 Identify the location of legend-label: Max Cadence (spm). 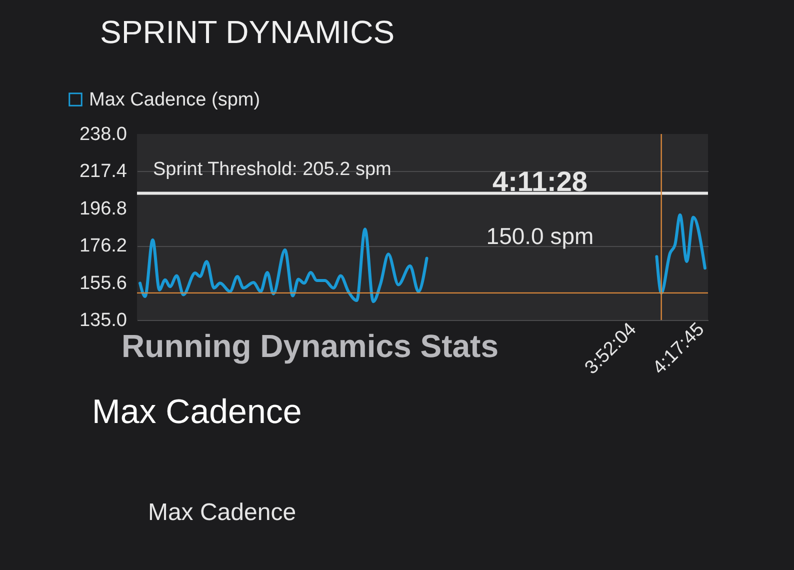
(174, 100).